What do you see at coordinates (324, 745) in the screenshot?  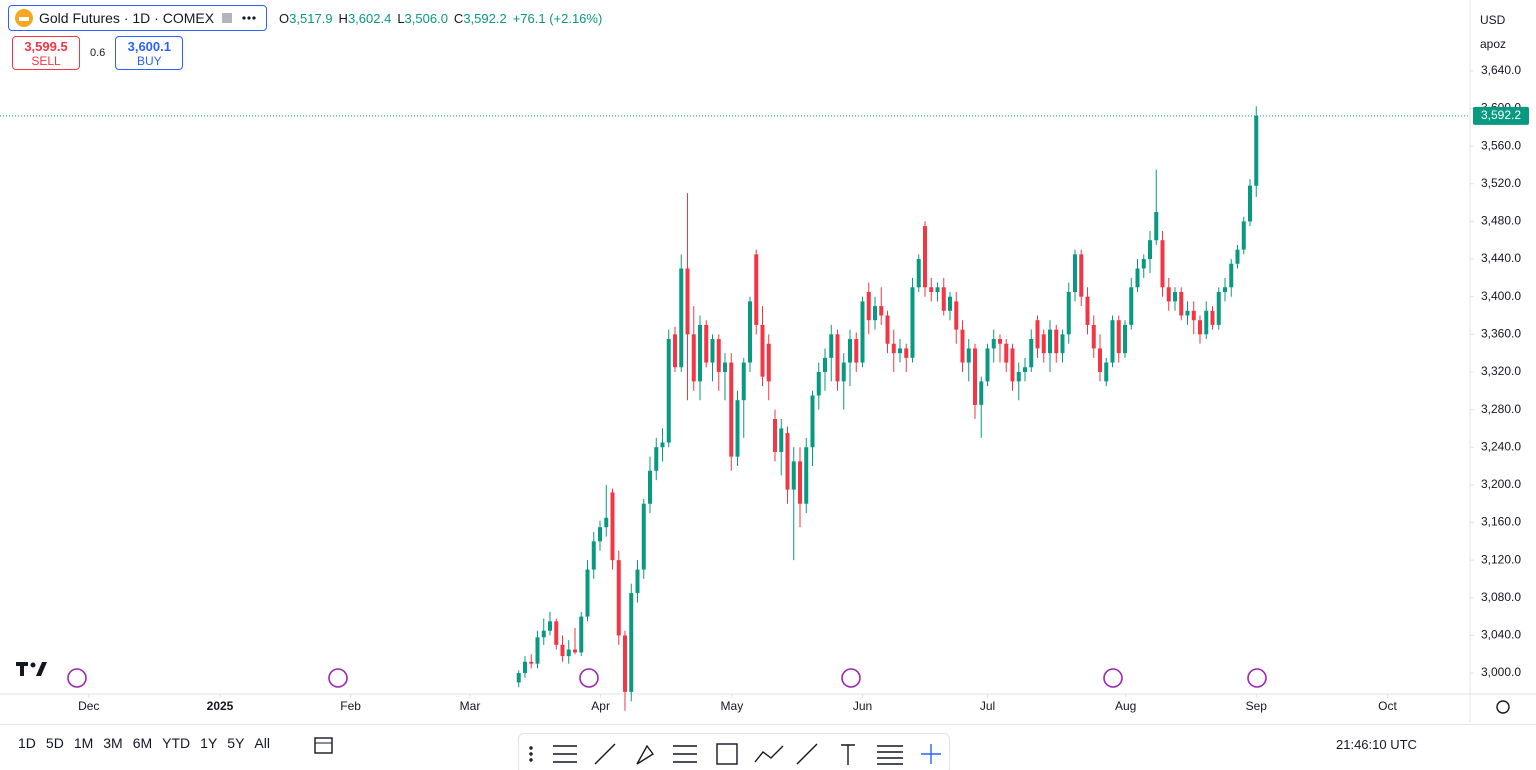 I see `date-range-icon` at bounding box center [324, 745].